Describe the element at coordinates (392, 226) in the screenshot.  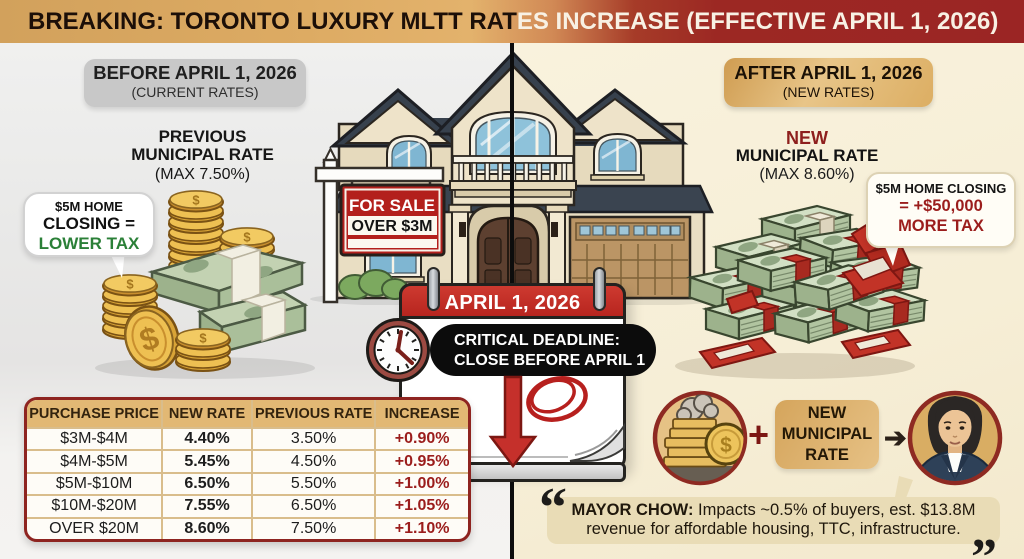
I see `svg-text: OVER $3M` at that location.